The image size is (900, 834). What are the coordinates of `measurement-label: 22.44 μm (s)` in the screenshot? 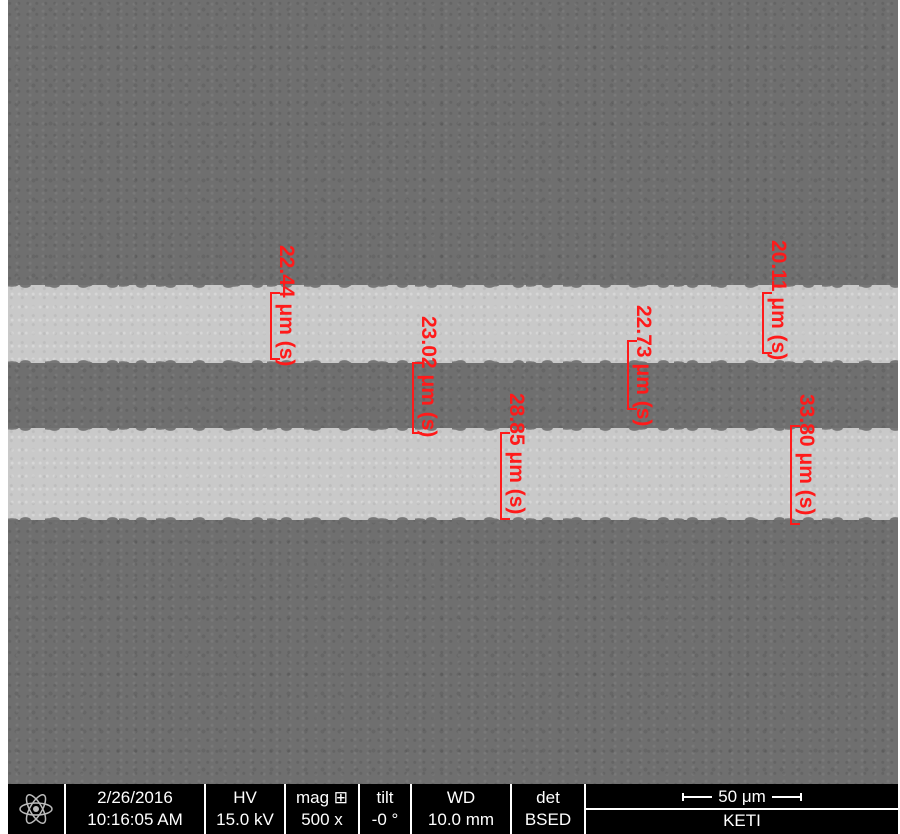 It's located at (286, 306).